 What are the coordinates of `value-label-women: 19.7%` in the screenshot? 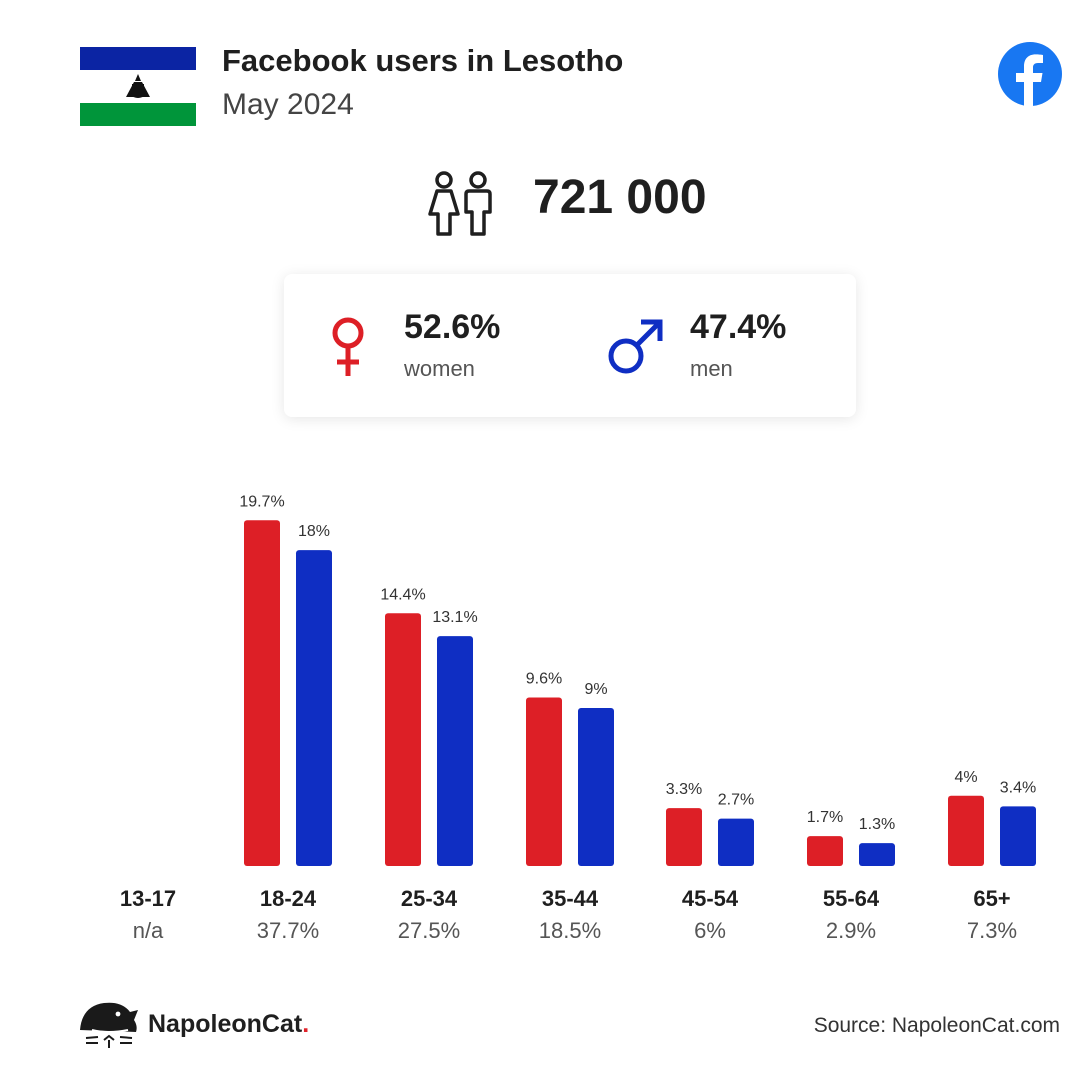 It's located at (261, 501).